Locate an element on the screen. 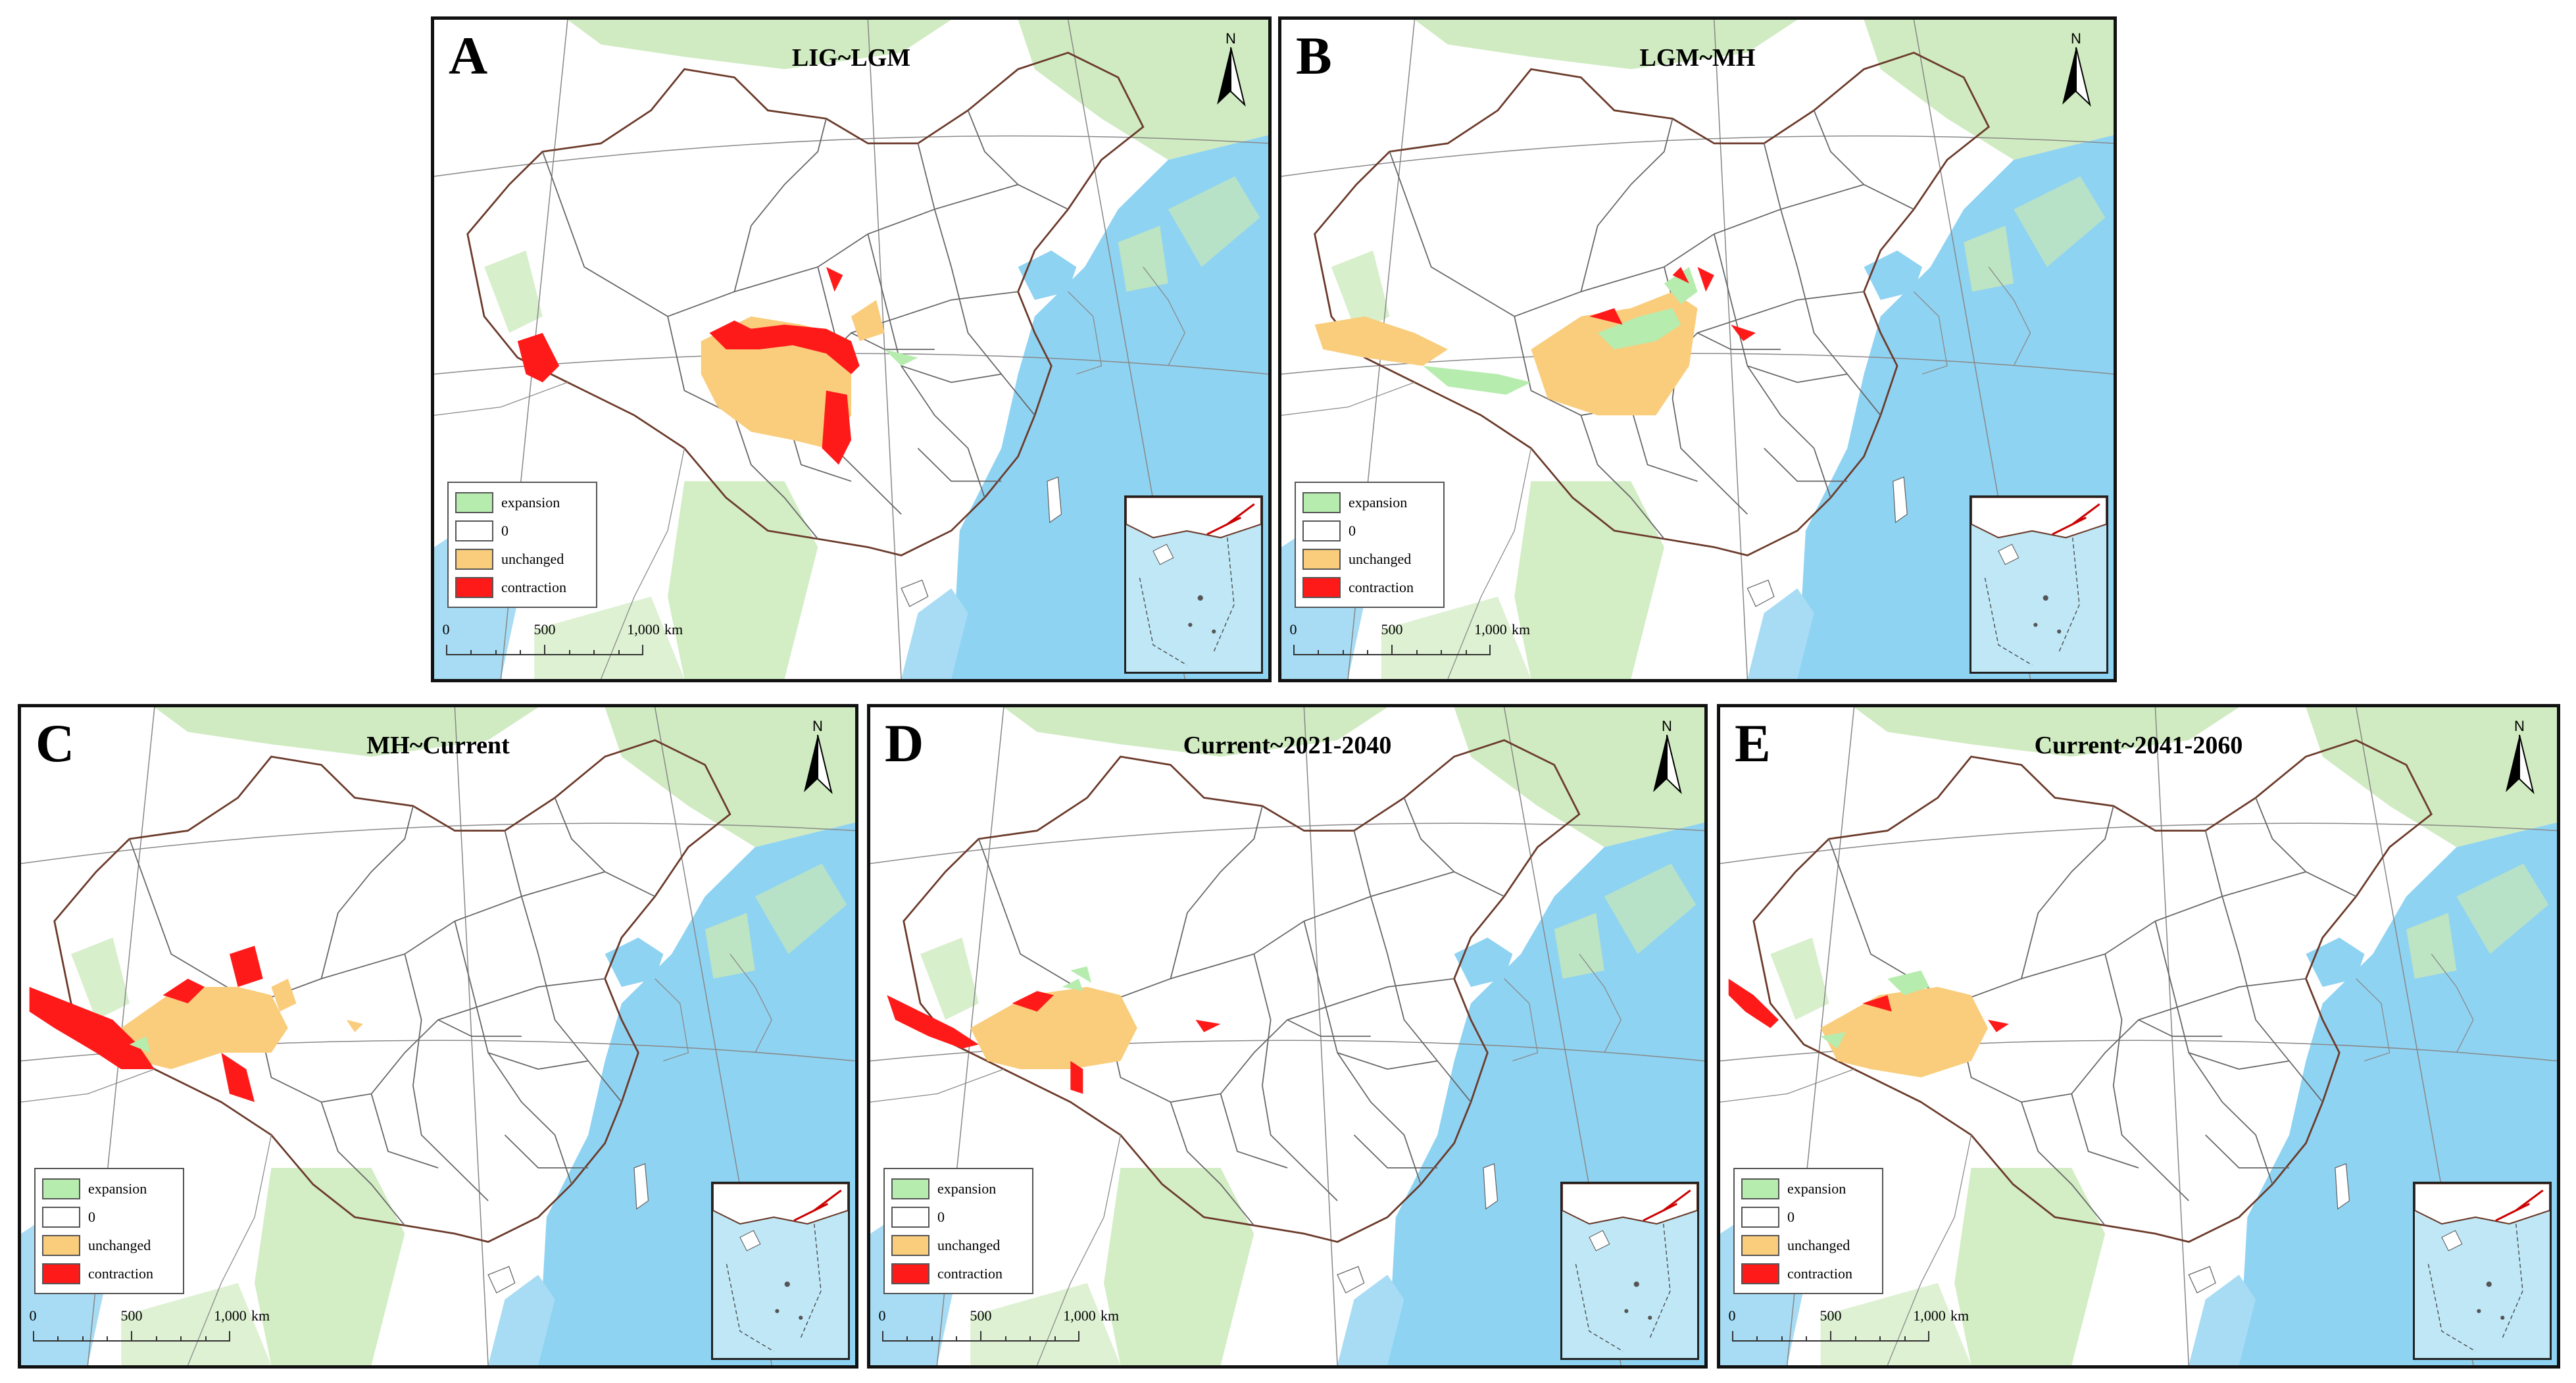 The width and height of the screenshot is (2576, 1383). panel-title: Current~2041-2060 is located at coordinates (2138, 745).